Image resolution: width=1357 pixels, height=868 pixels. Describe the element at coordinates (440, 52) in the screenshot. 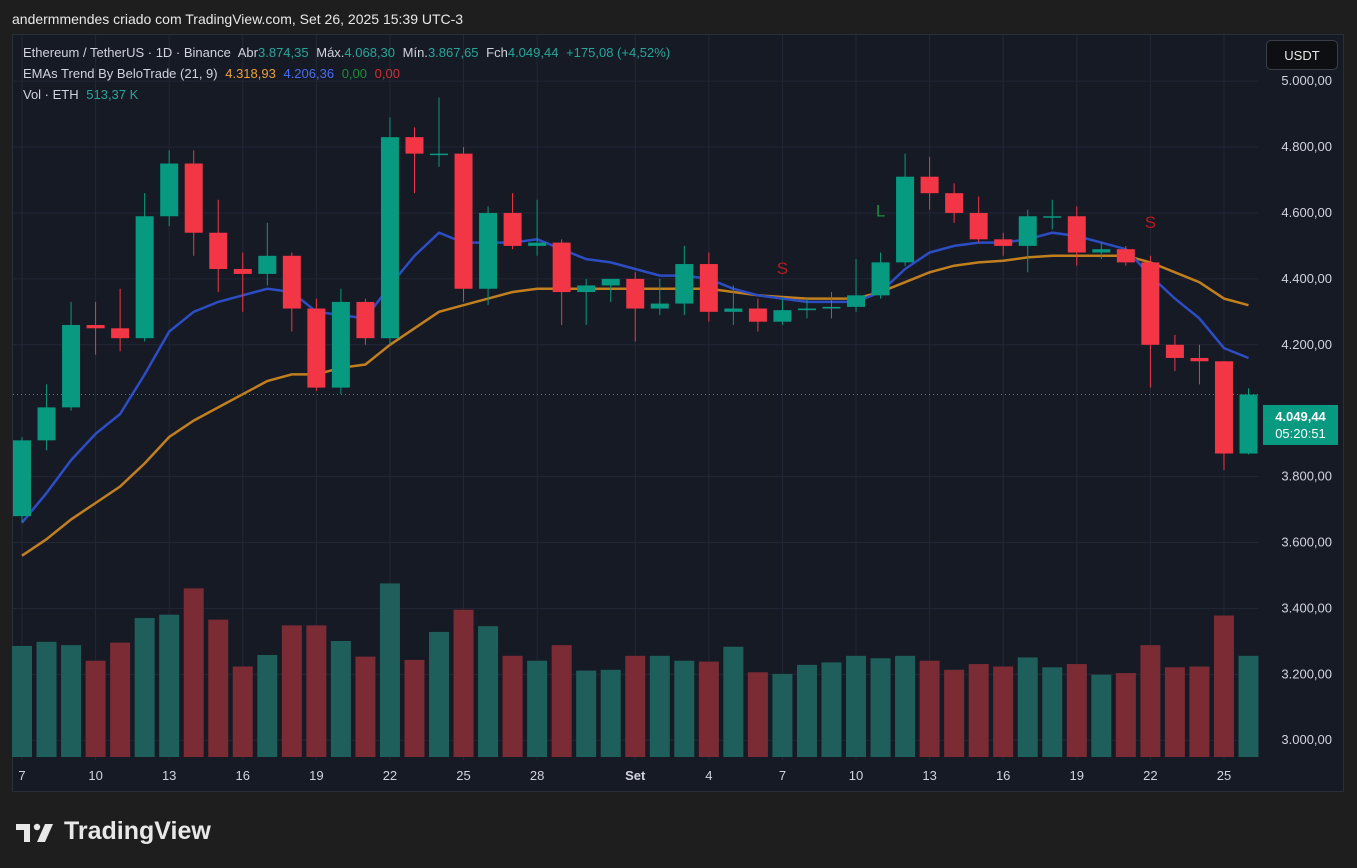

I see `low-label: Mín.3.867,65` at that location.